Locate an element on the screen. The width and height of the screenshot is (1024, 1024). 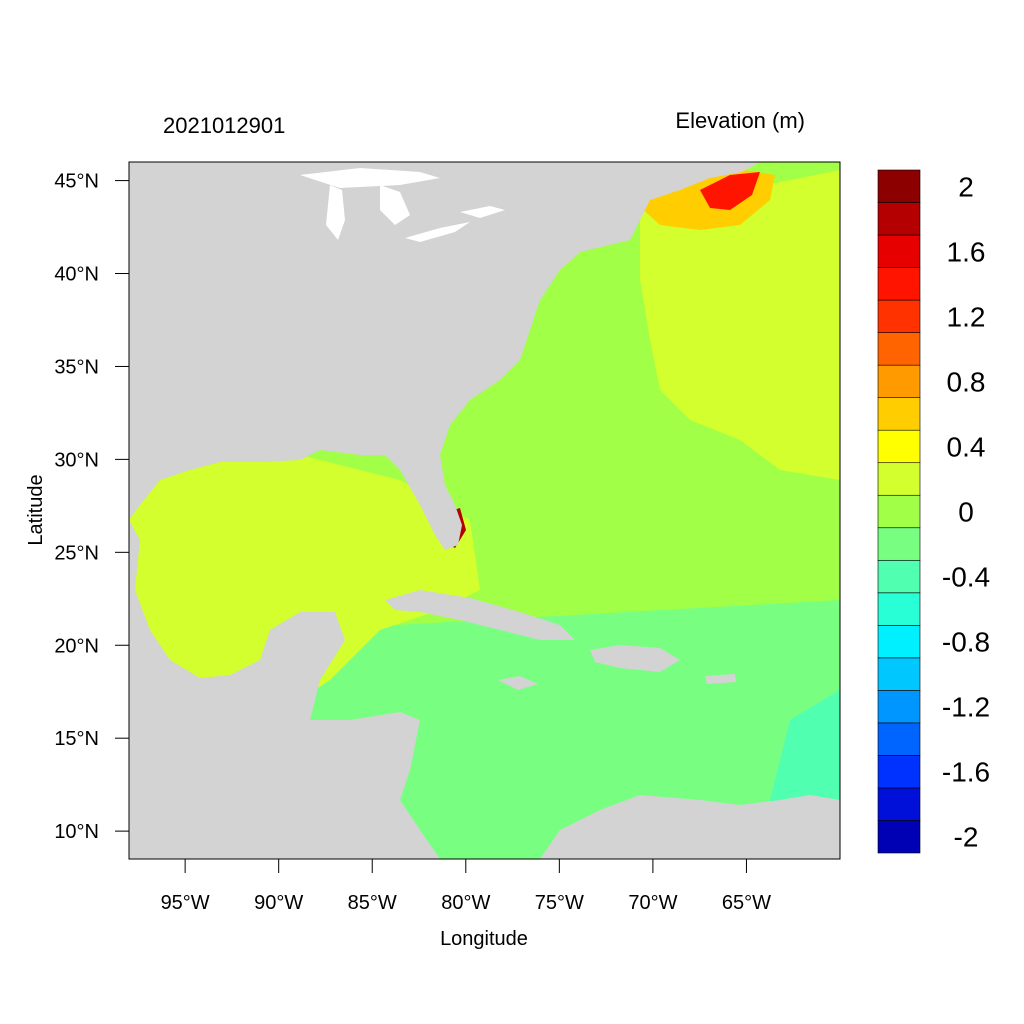
y-tick-label: 20°N is located at coordinates (76, 646).